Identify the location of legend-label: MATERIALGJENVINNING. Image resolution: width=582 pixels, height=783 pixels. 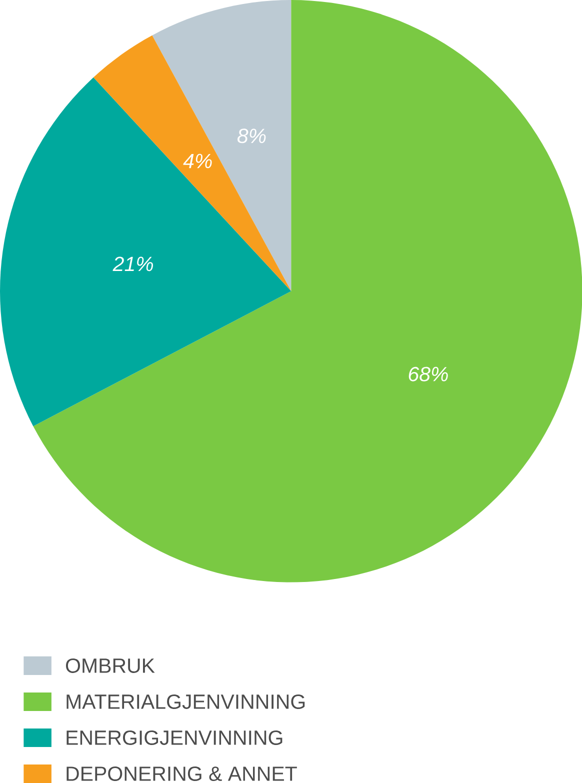
(185, 701).